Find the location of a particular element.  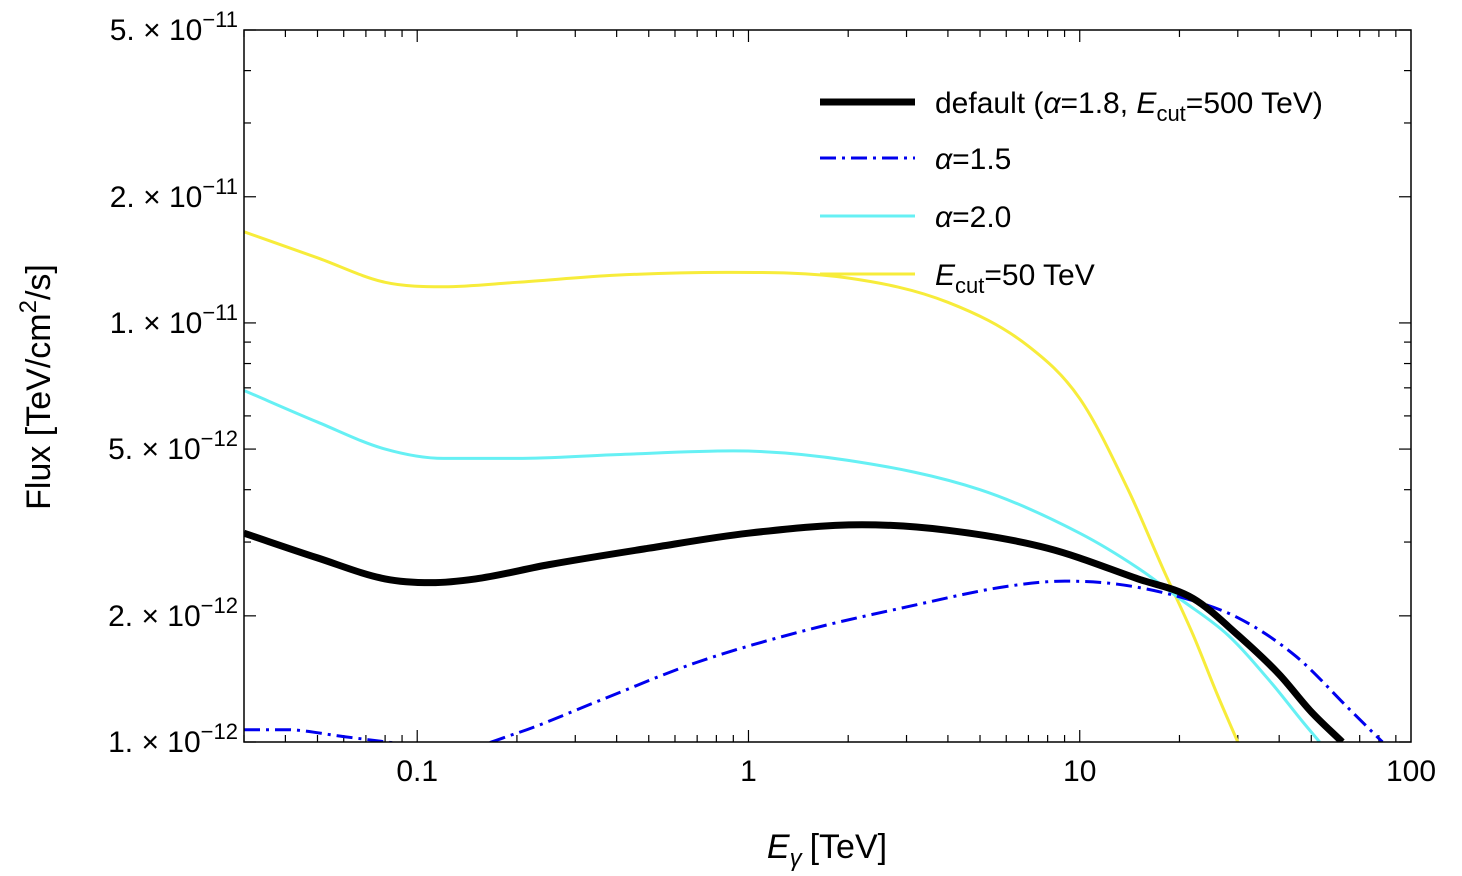

y-axis-title: Flux [TeV/cm2/s] is located at coordinates (36, 387).